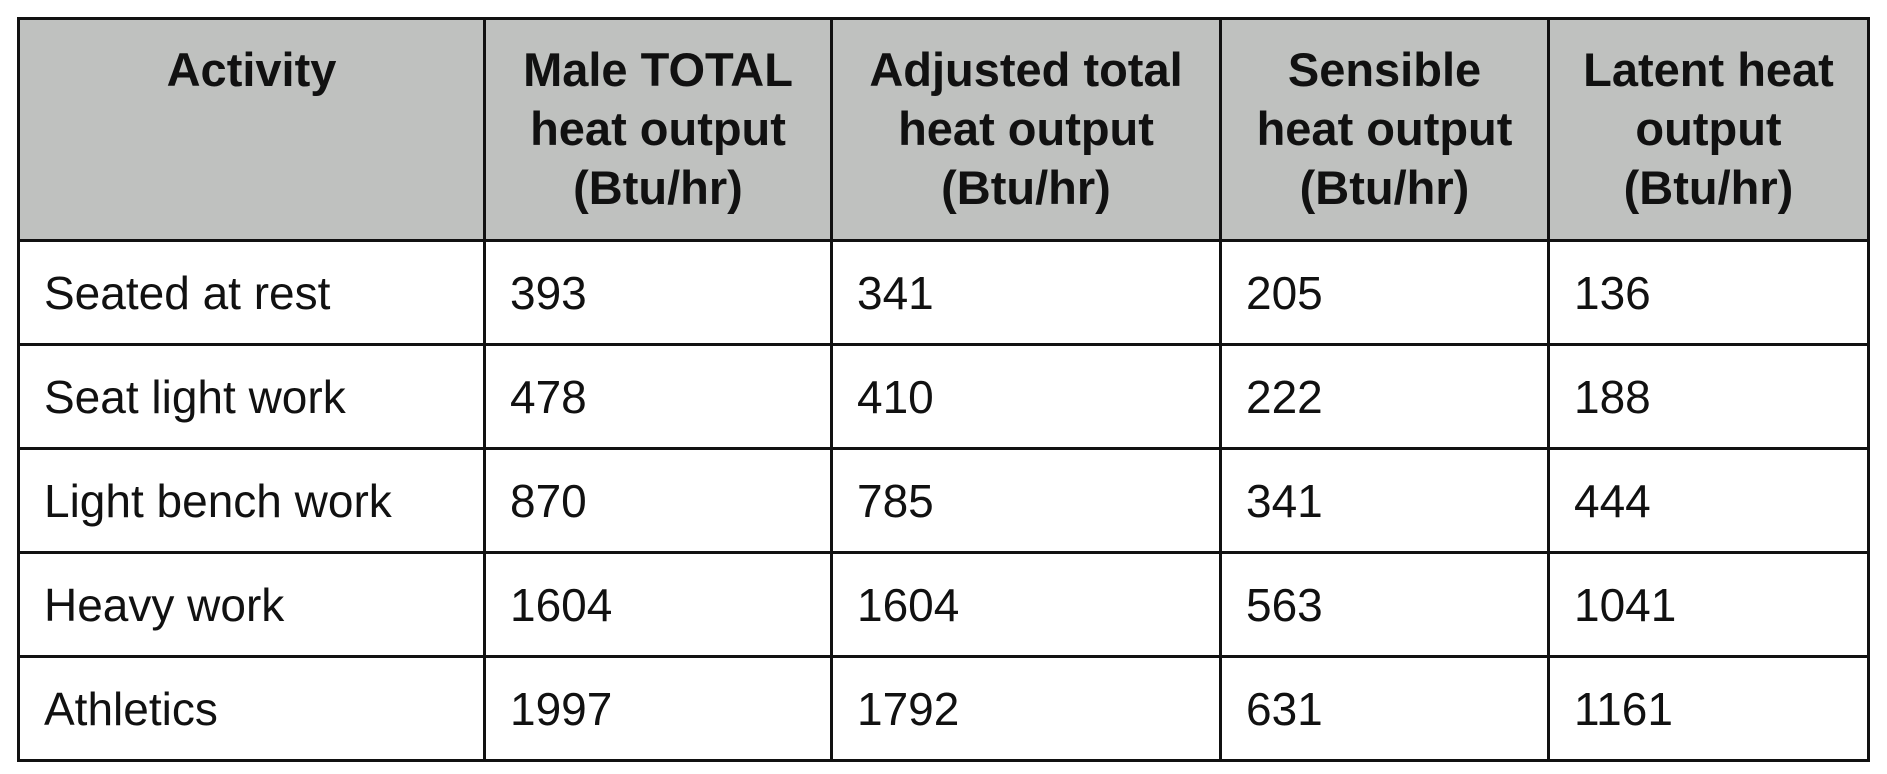  I want to click on table-row: Seated at rest 393 341 205 136, so click(943, 292).